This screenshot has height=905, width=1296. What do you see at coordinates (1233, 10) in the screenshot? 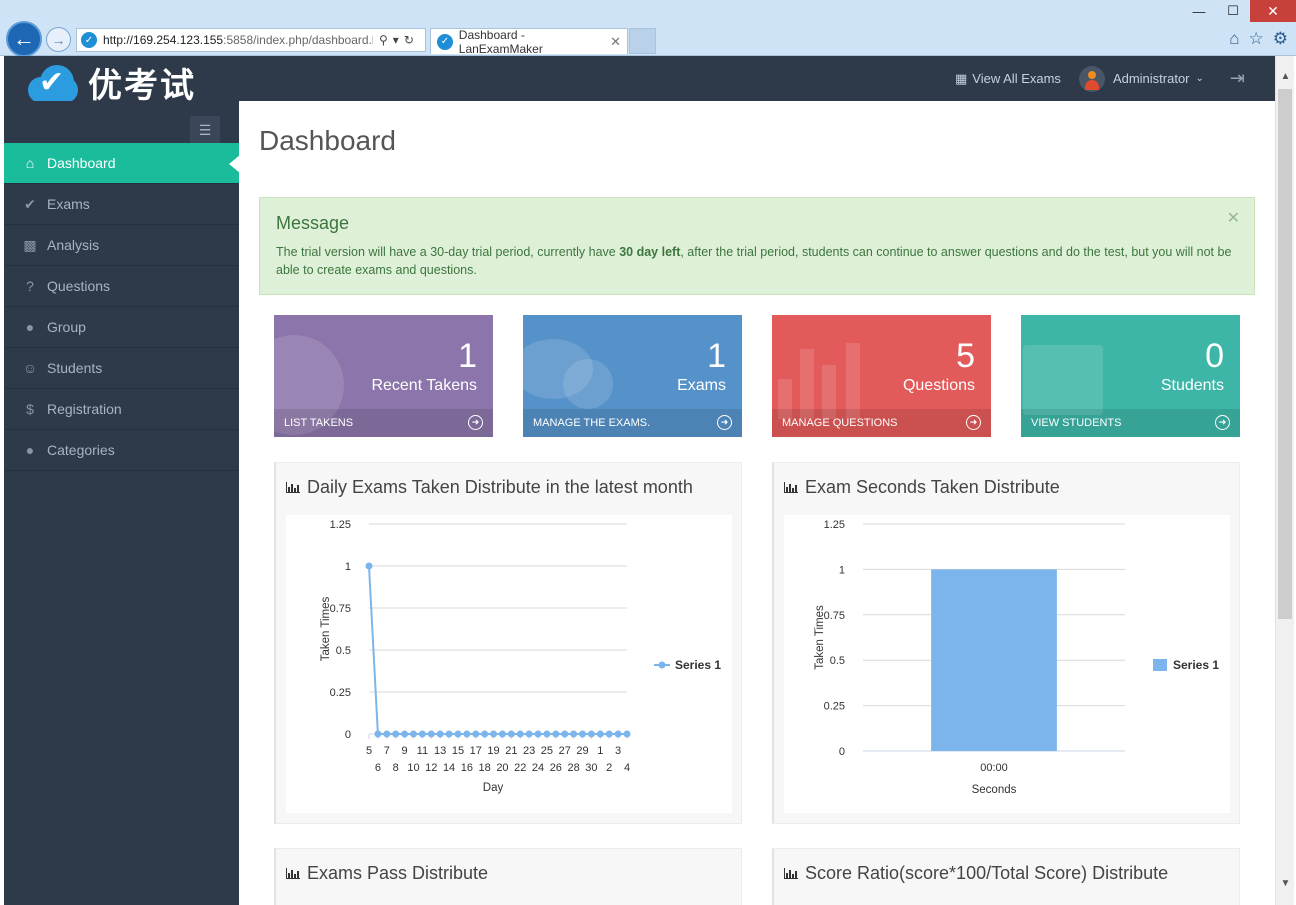
I see `maximize-icon: ☐` at bounding box center [1233, 10].